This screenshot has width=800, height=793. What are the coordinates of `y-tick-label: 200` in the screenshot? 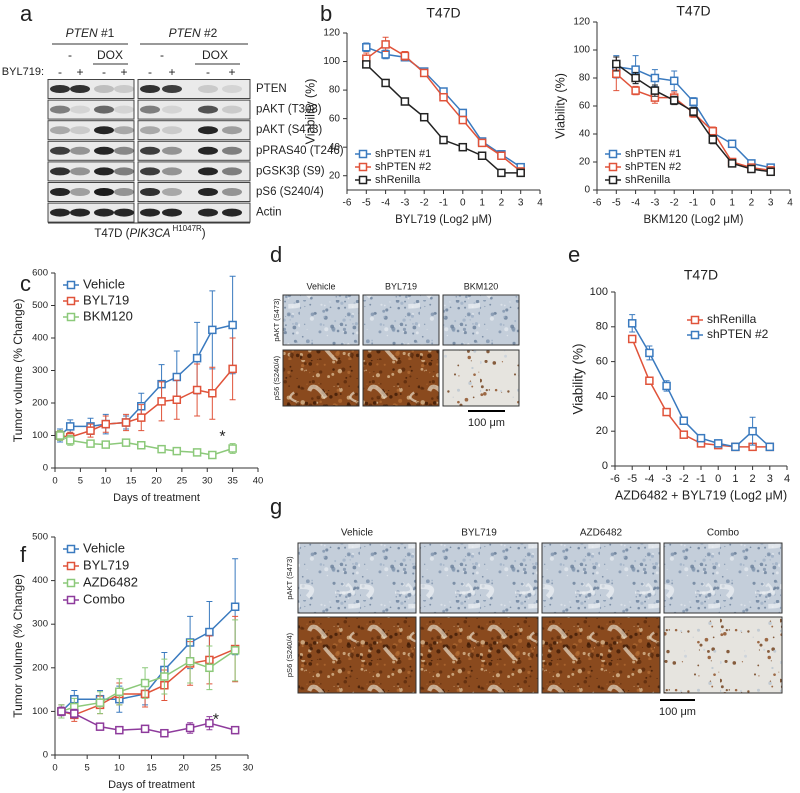 It's located at (40, 667).